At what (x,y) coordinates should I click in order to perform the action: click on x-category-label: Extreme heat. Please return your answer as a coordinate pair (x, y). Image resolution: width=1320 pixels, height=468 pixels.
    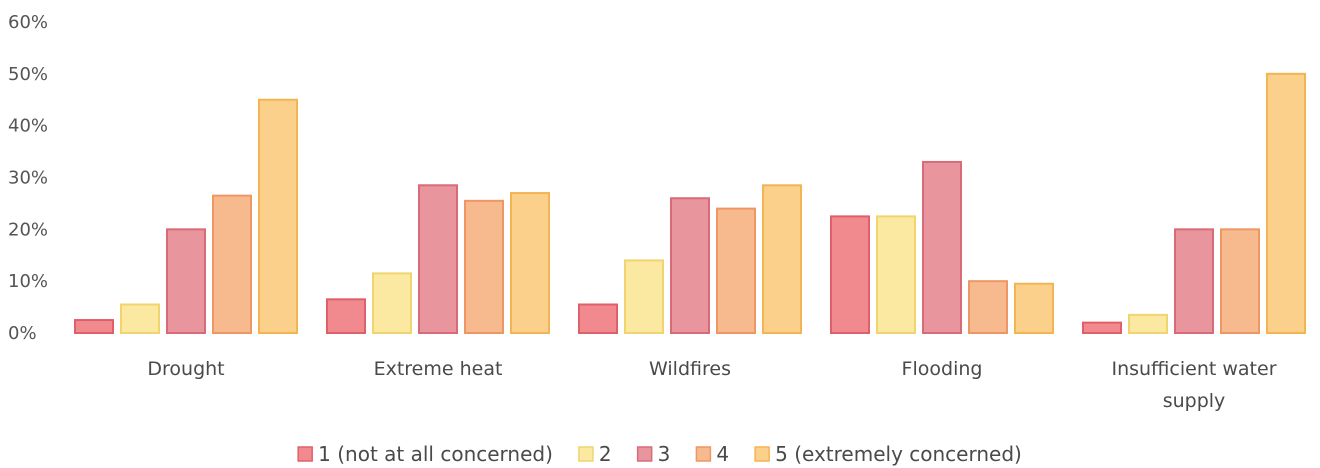
    Looking at the image, I should click on (438, 369).